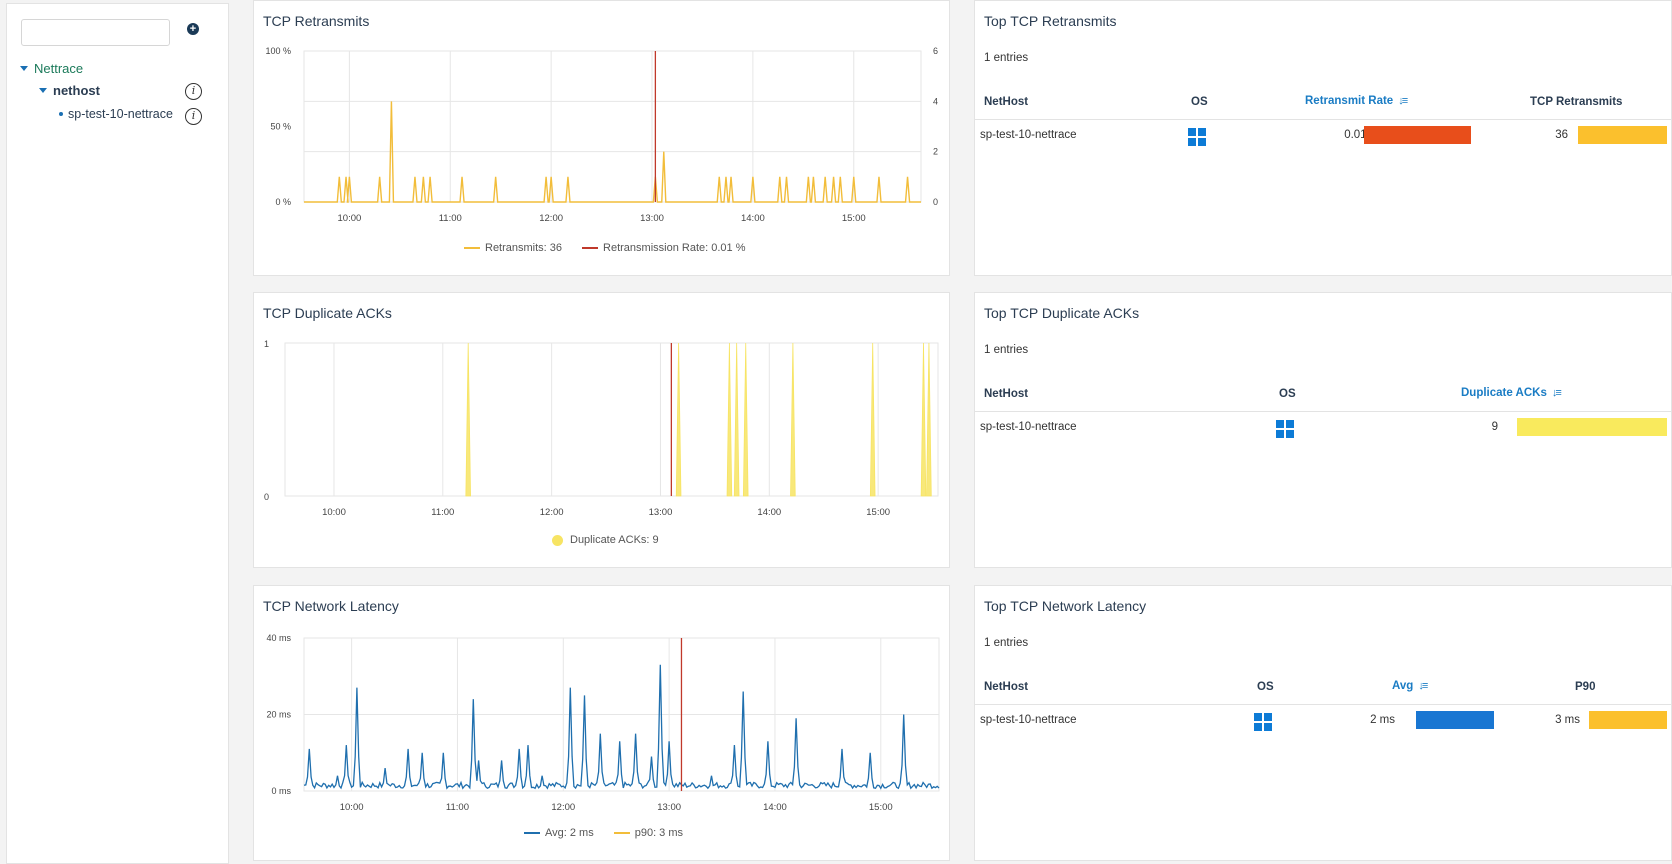 The height and width of the screenshot is (864, 1672). What do you see at coordinates (1511, 393) in the screenshot?
I see `column-header-duplicate-acks: Duplicate ACKs ↓≡` at bounding box center [1511, 393].